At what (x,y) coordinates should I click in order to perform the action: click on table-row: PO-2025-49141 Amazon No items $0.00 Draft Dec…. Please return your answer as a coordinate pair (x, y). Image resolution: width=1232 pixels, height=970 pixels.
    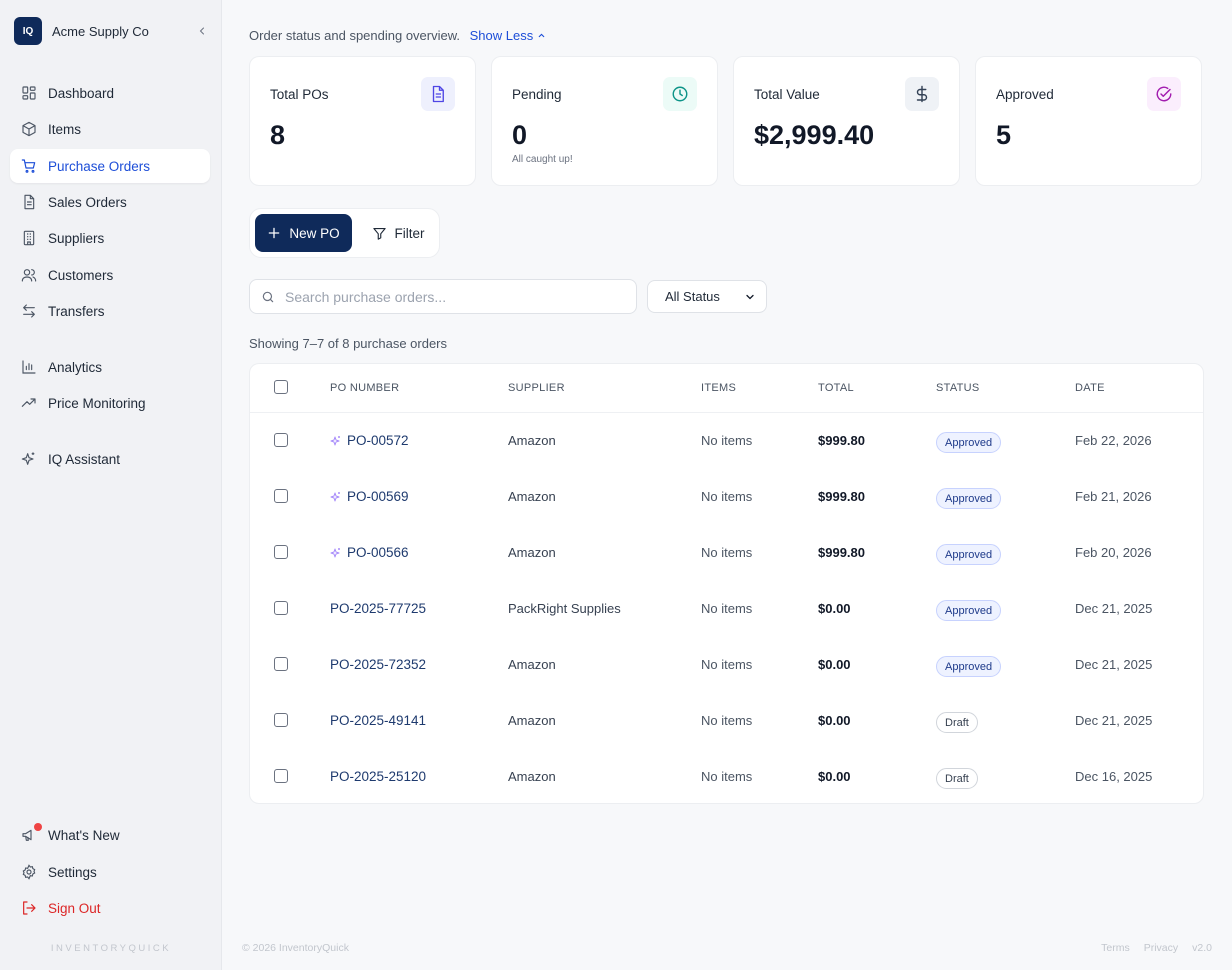
    Looking at the image, I should click on (726, 721).